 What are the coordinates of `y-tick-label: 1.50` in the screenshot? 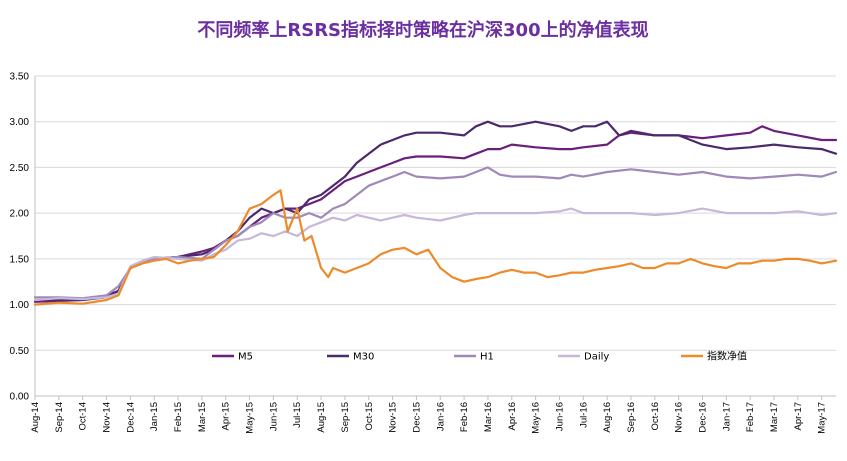 It's located at (20, 259).